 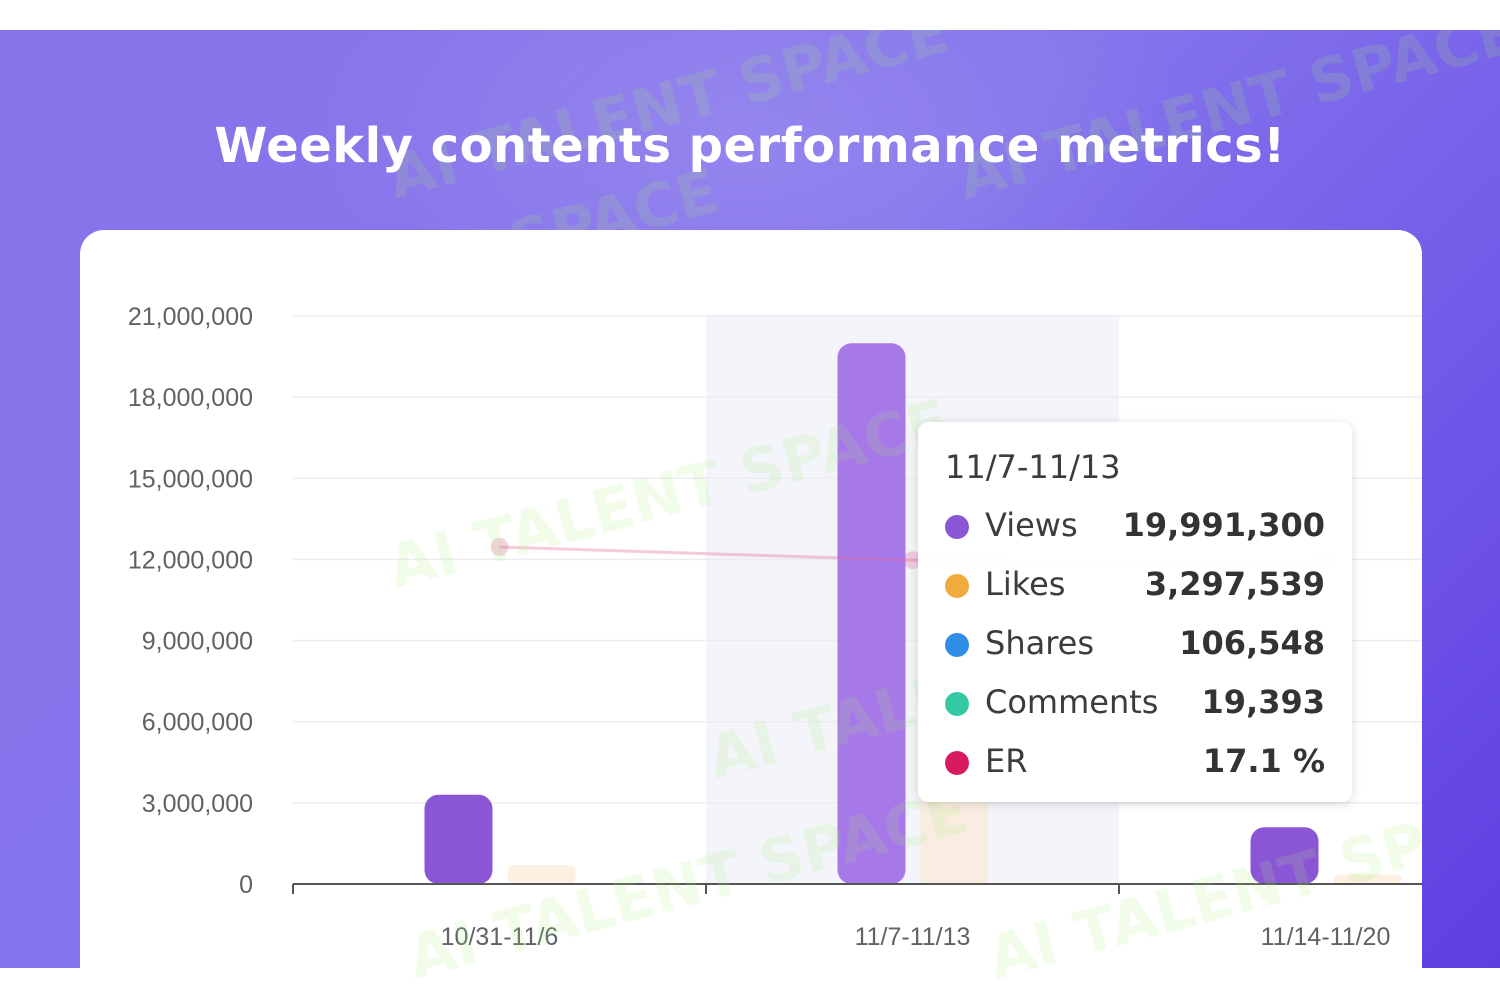 I want to click on tooltip-row-views: Views 19,991,300, so click(x=1135, y=526).